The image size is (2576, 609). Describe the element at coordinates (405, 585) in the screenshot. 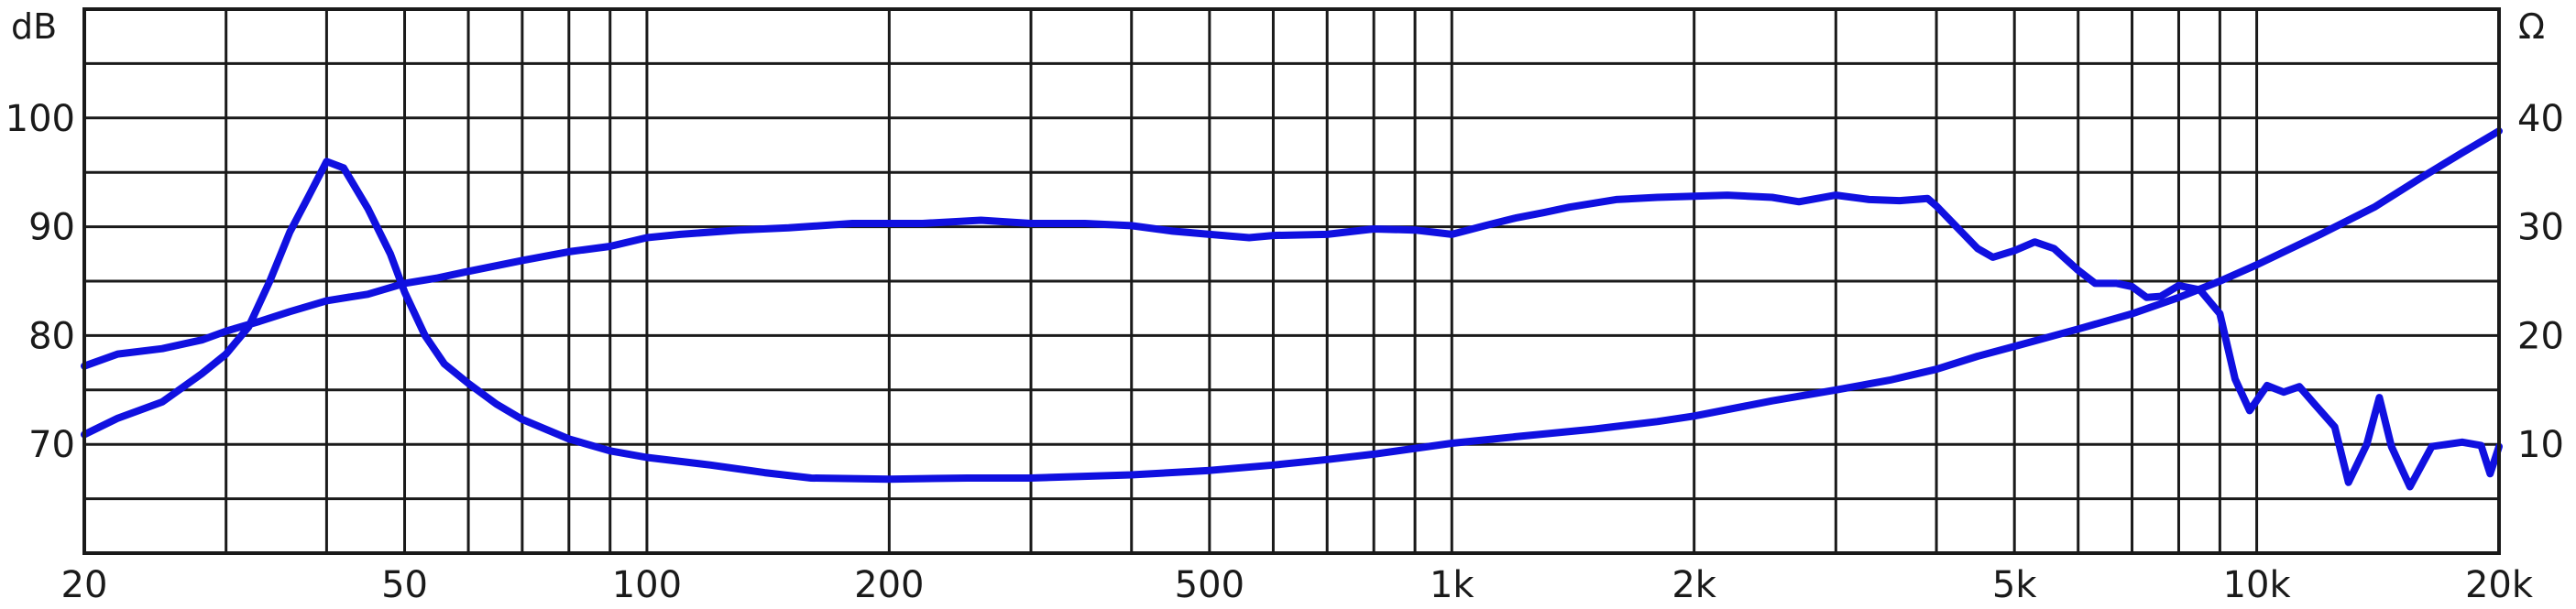

I see `x-tick-label: 50` at that location.